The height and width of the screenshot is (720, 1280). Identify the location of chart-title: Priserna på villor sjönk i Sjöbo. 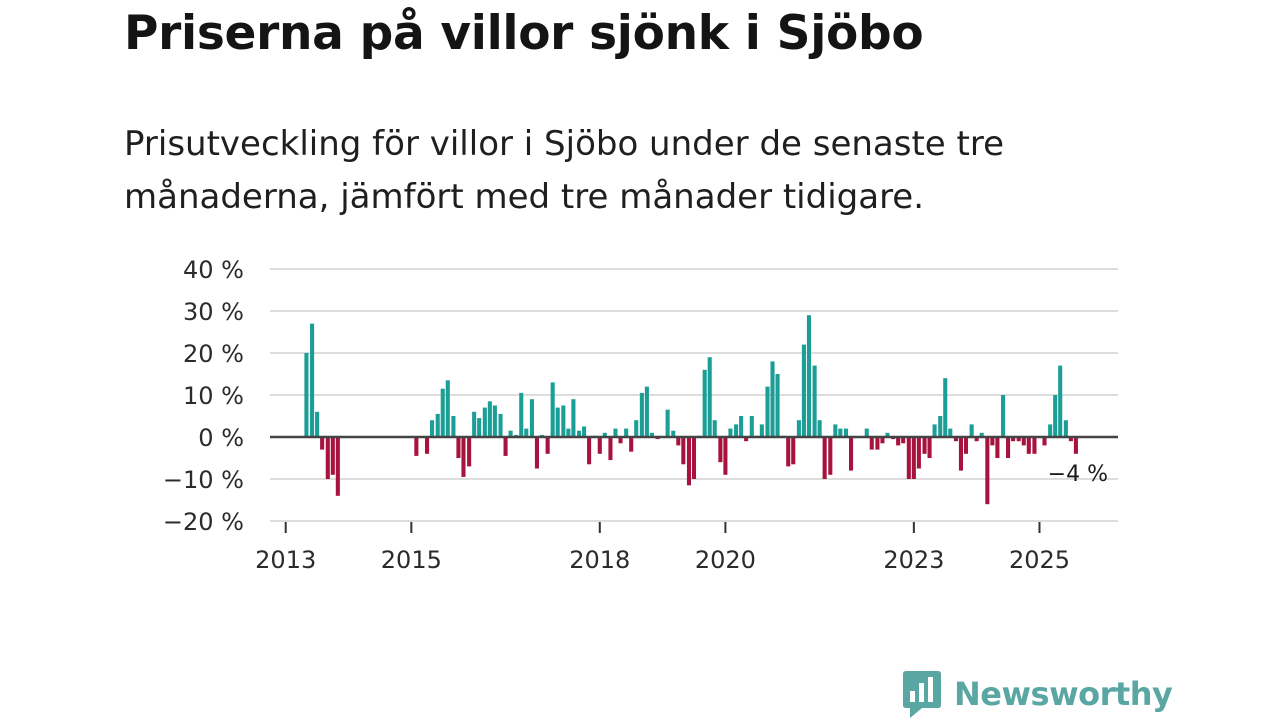
(524, 33).